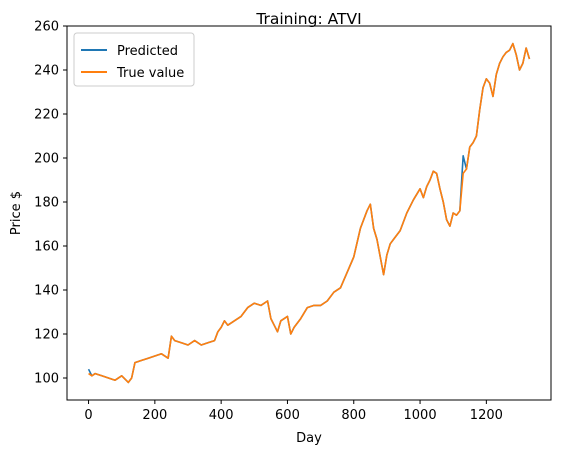 Image resolution: width=571 pixels, height=455 pixels. Describe the element at coordinates (134, 59) in the screenshot. I see `legend: Predicted True value` at that location.